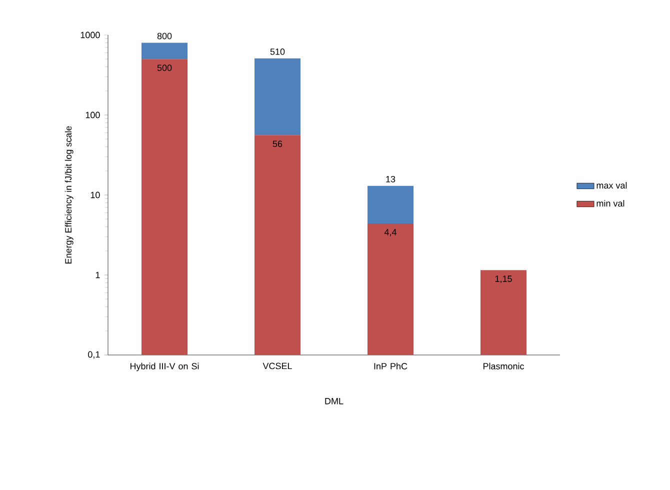 This screenshot has height=490, width=670. Describe the element at coordinates (69, 195) in the screenshot. I see `y-axis-title: Energy Efficiency in fJ/bit log scale` at that location.